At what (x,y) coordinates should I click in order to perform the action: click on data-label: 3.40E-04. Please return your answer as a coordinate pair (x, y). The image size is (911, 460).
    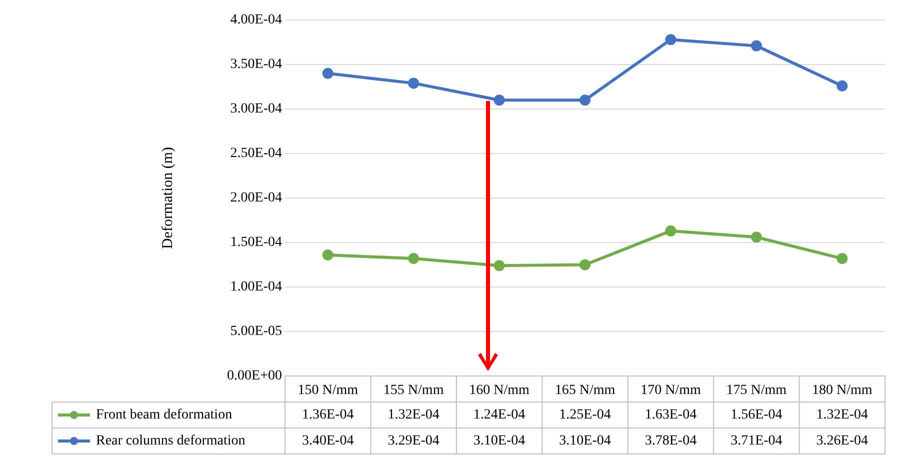
    Looking at the image, I should click on (328, 441).